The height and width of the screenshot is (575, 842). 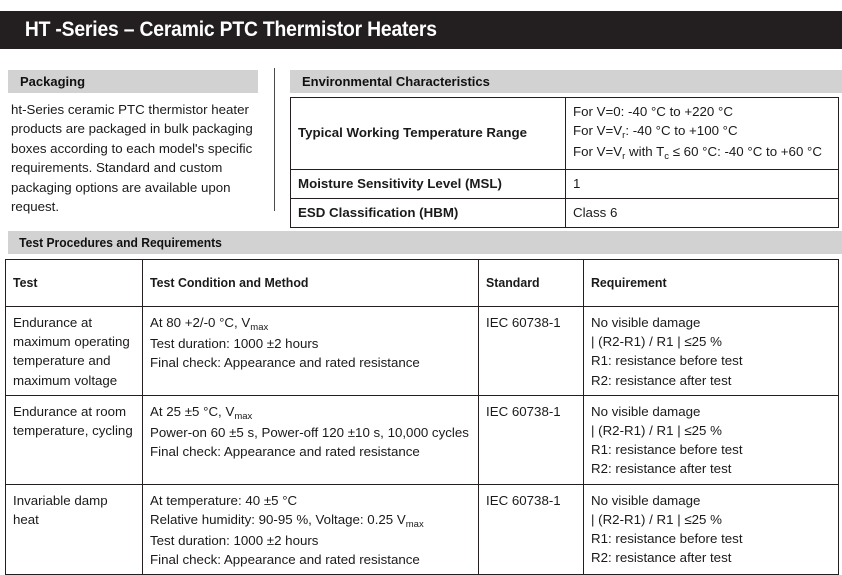 What do you see at coordinates (74, 283) in the screenshot?
I see `column-header-test: Test` at bounding box center [74, 283].